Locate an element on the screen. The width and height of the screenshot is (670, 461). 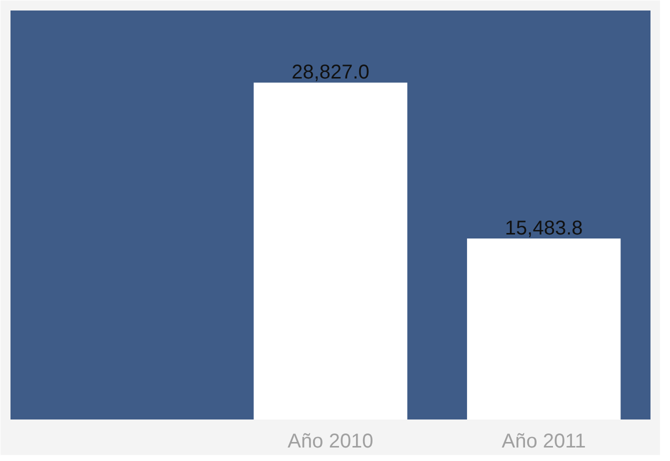
x-tick-label: Año 2010 is located at coordinates (331, 441).